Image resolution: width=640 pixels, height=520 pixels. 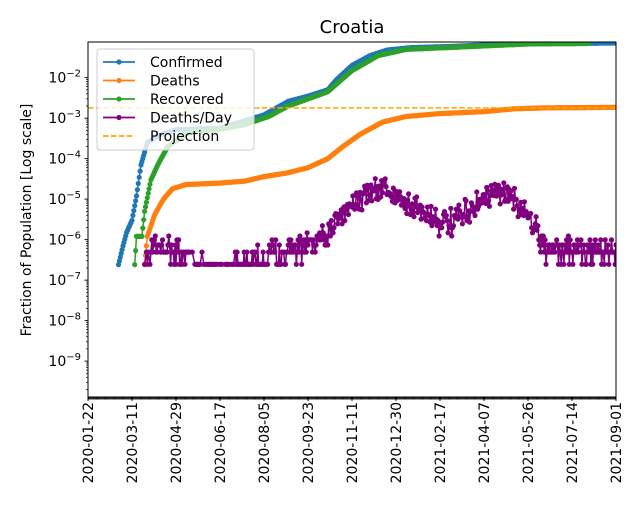 What do you see at coordinates (379, 221) in the screenshot?
I see `series-deaths-day` at bounding box center [379, 221].